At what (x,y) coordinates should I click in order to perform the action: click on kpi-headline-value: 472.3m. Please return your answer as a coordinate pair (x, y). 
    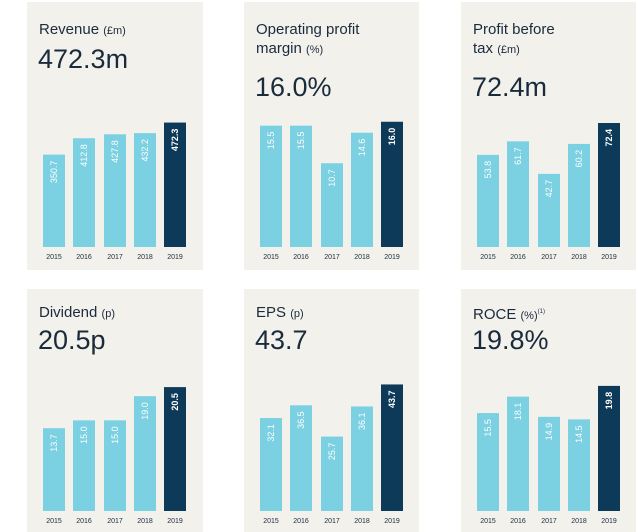
    Looking at the image, I should click on (83, 59).